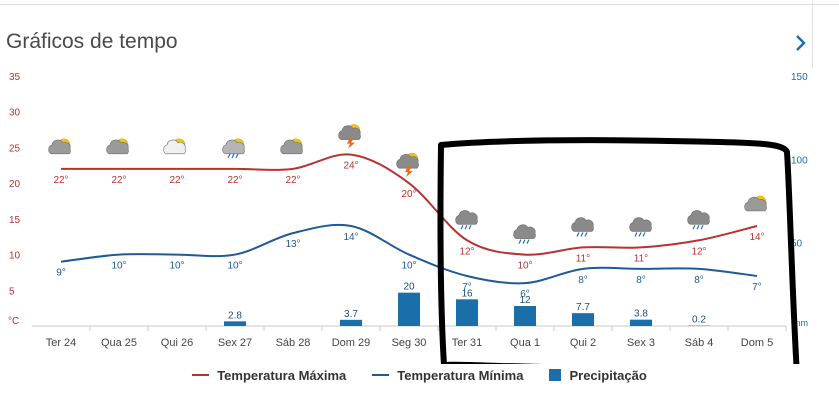 The height and width of the screenshot is (400, 839). I want to click on chevron-right-icon, so click(801, 43).